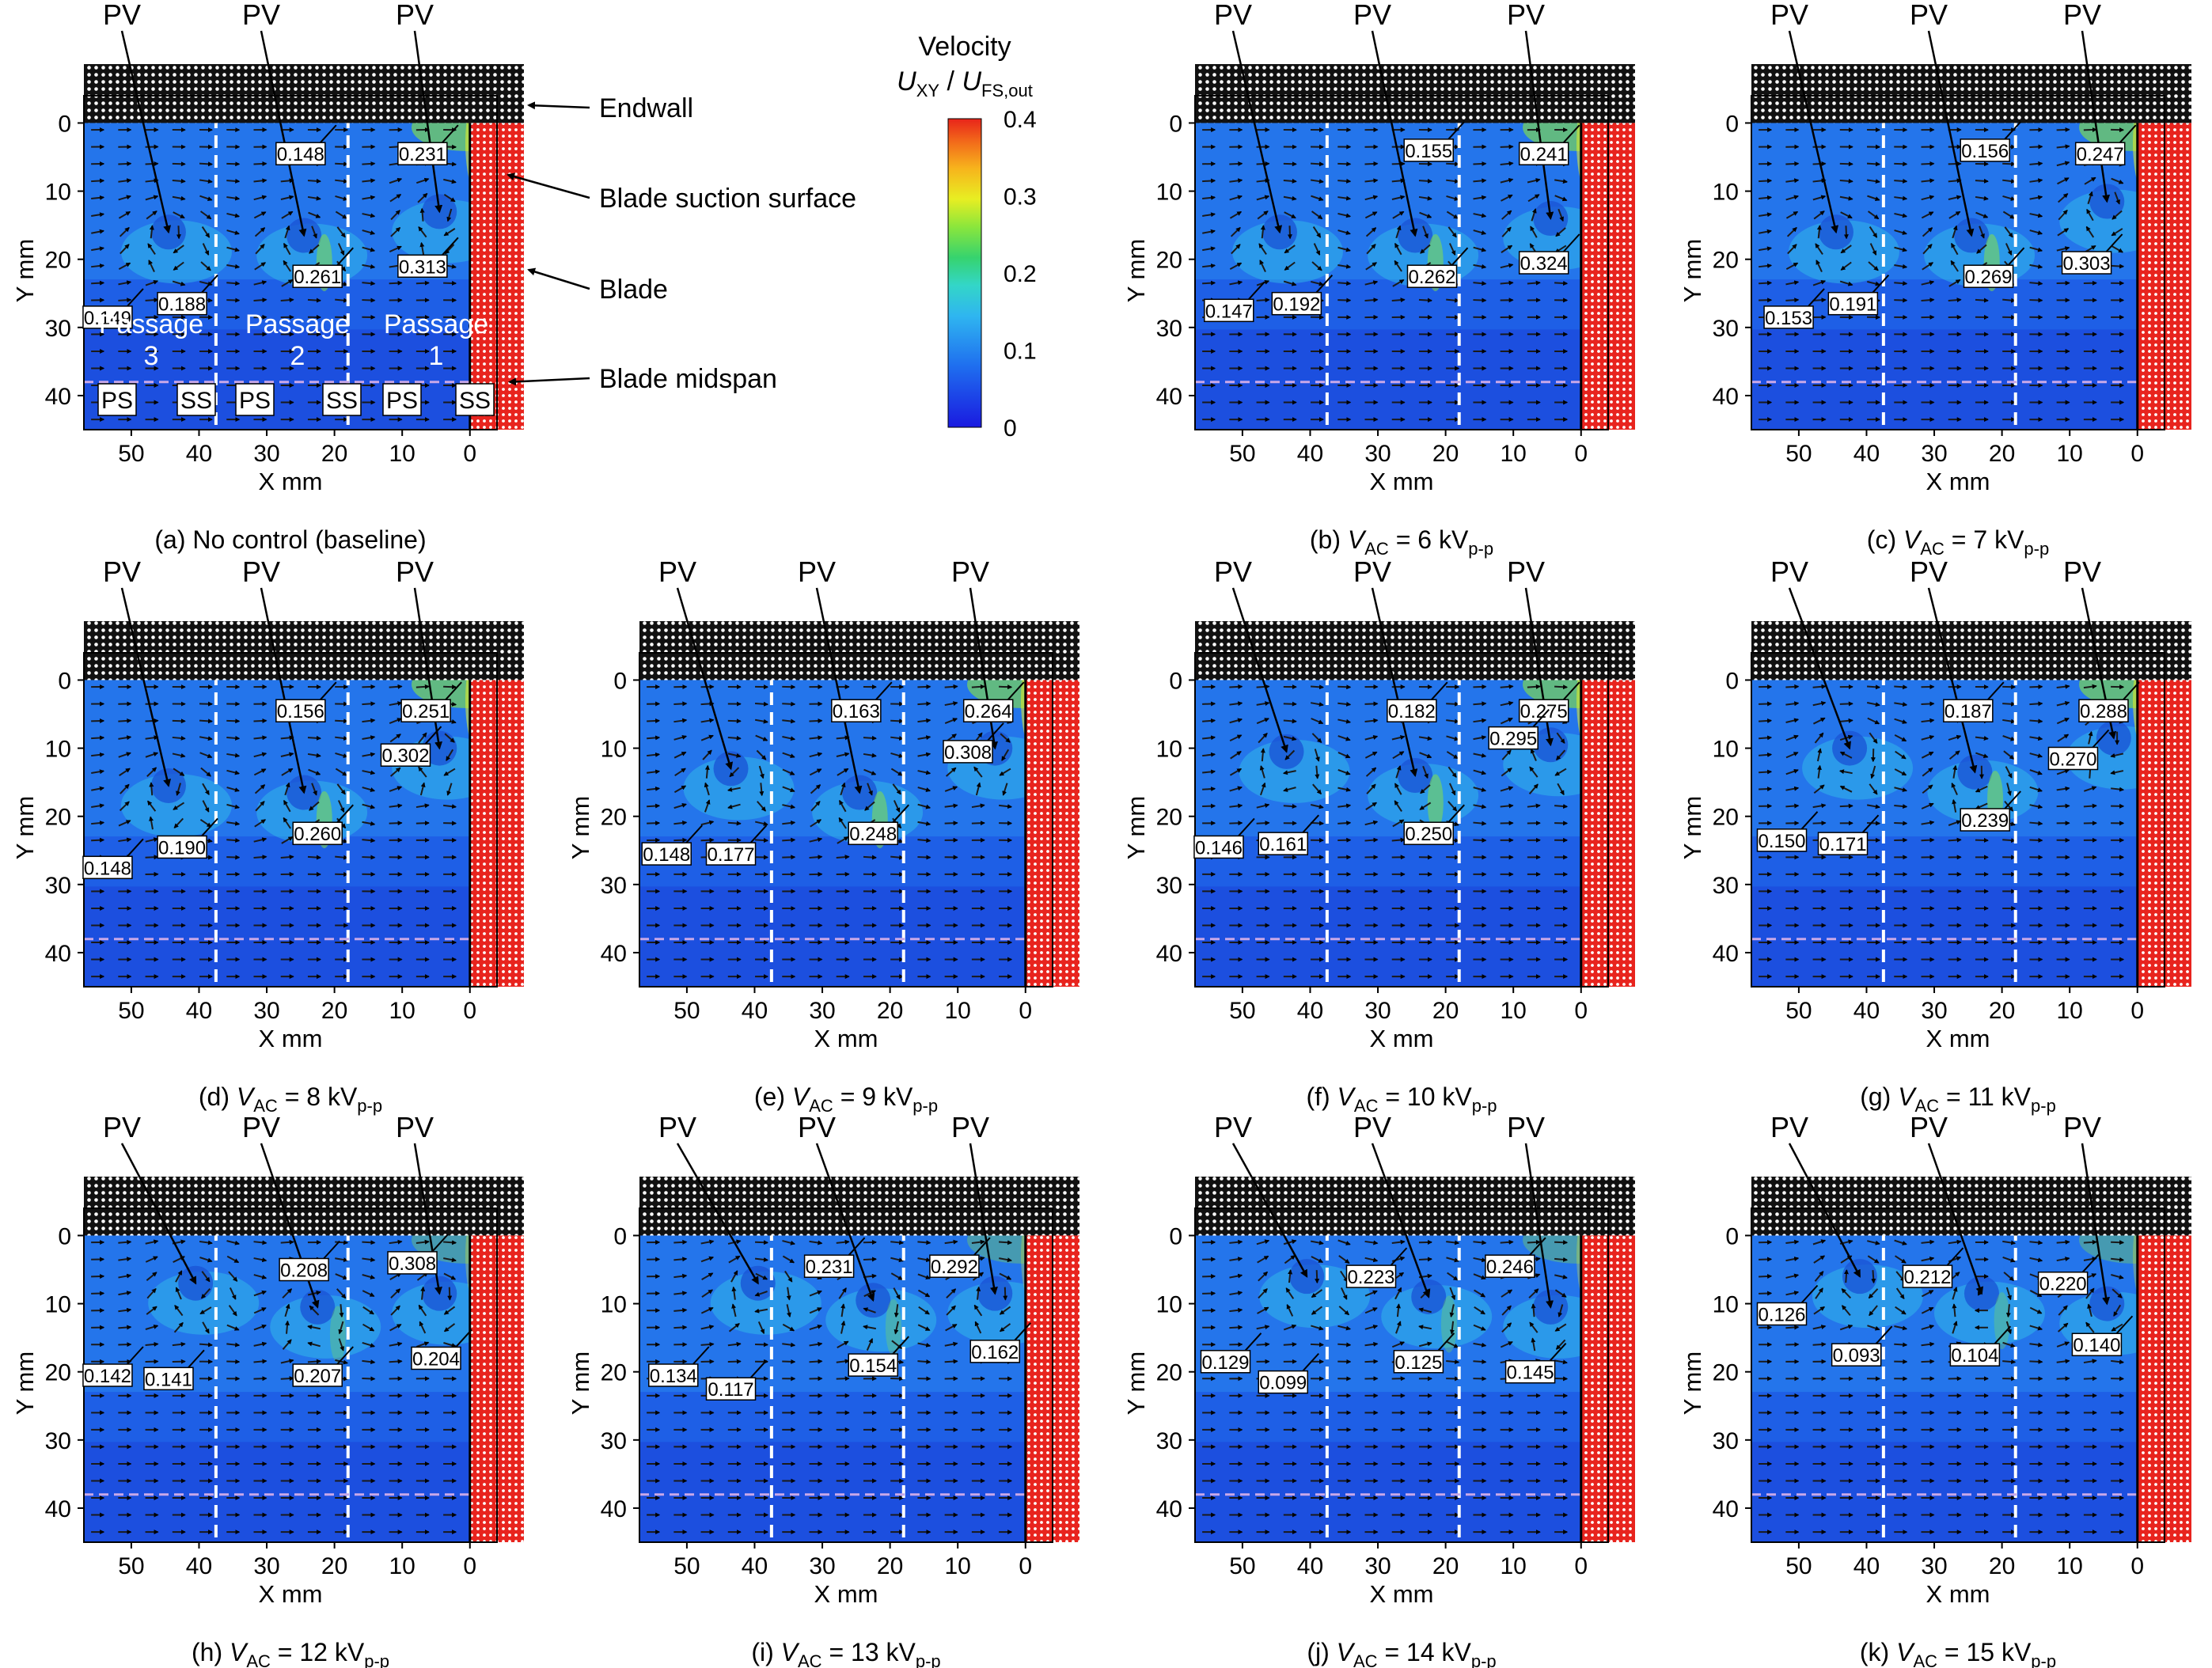 The height and width of the screenshot is (1668, 2212). I want to click on value-label: 0.241, so click(1544, 154).